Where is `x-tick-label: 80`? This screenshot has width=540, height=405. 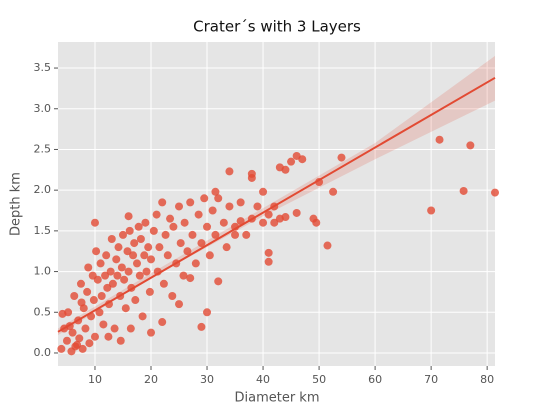 x-tick-label: 80 is located at coordinates (487, 379).